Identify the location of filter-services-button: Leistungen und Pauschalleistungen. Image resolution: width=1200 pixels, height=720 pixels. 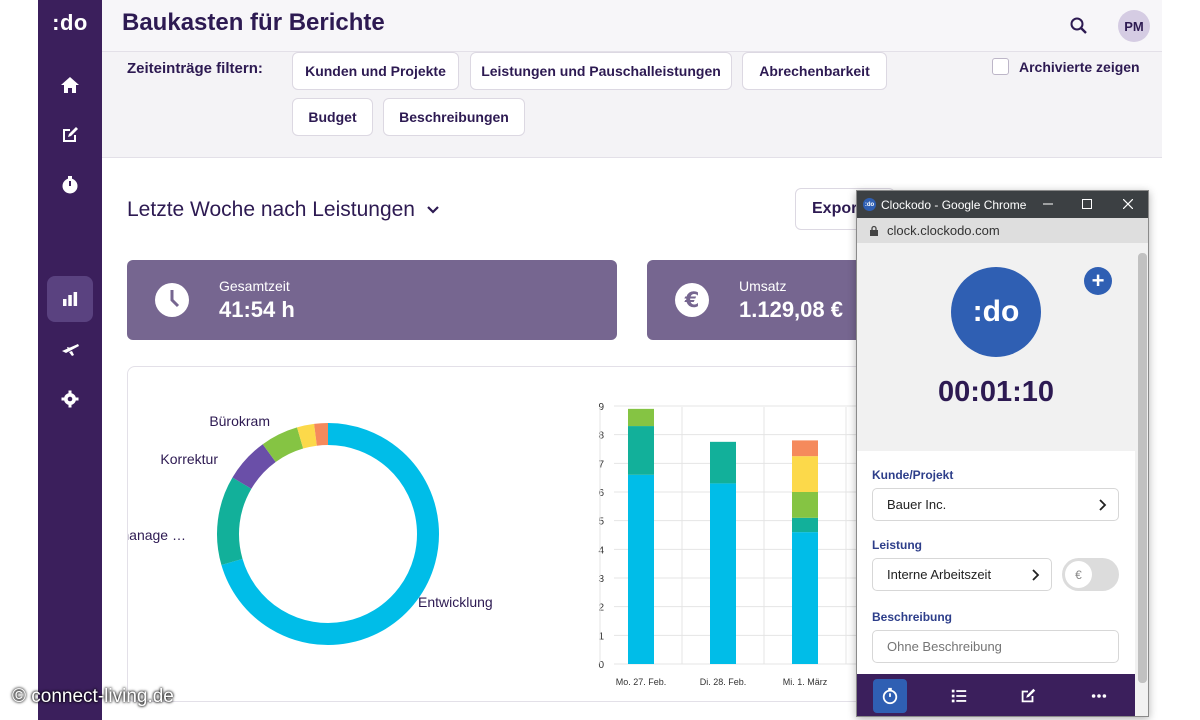
(601, 71).